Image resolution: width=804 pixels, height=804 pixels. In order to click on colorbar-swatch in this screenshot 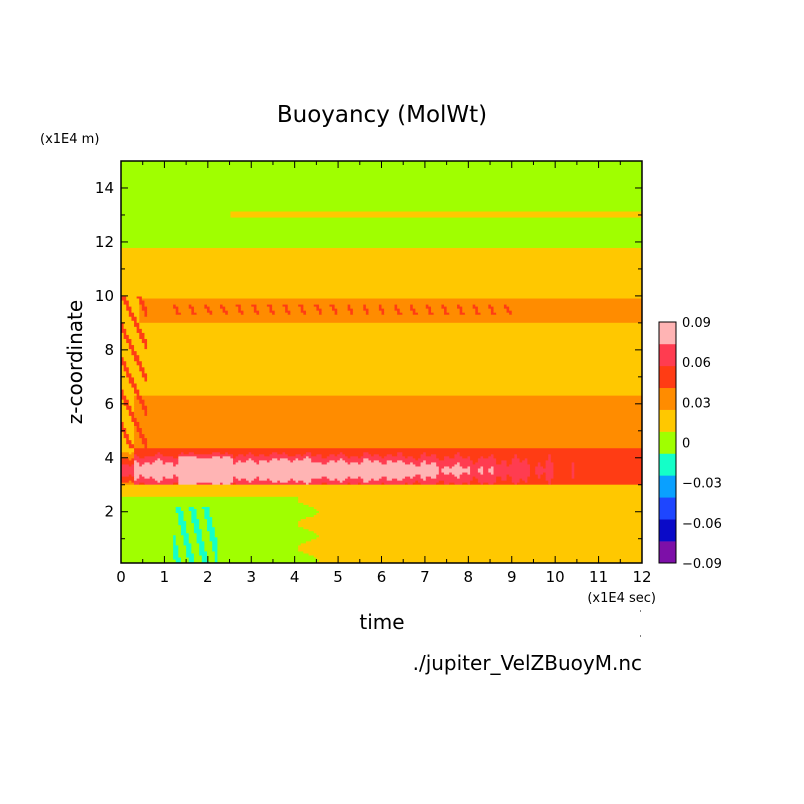, I will do `click(667, 486)`.